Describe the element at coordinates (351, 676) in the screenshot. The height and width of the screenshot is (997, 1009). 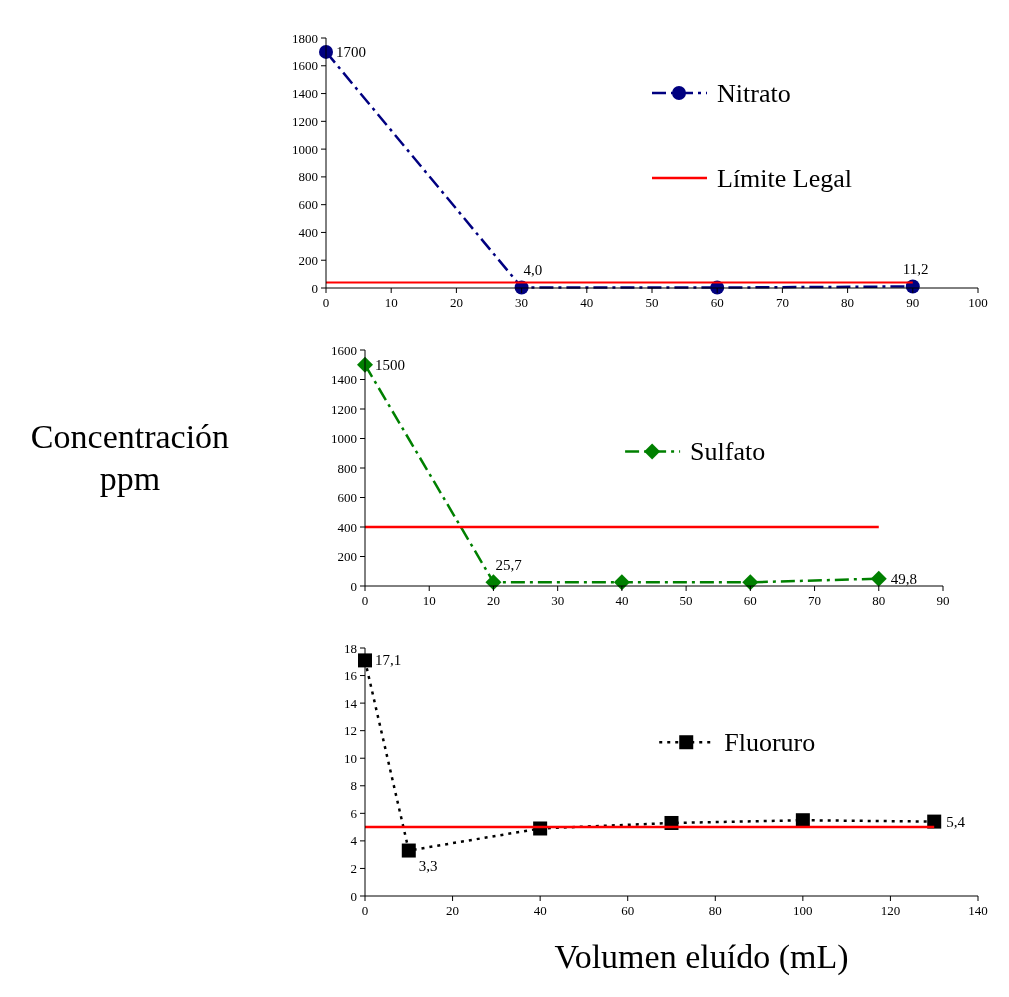
I see `y-tick-label: 16` at that location.